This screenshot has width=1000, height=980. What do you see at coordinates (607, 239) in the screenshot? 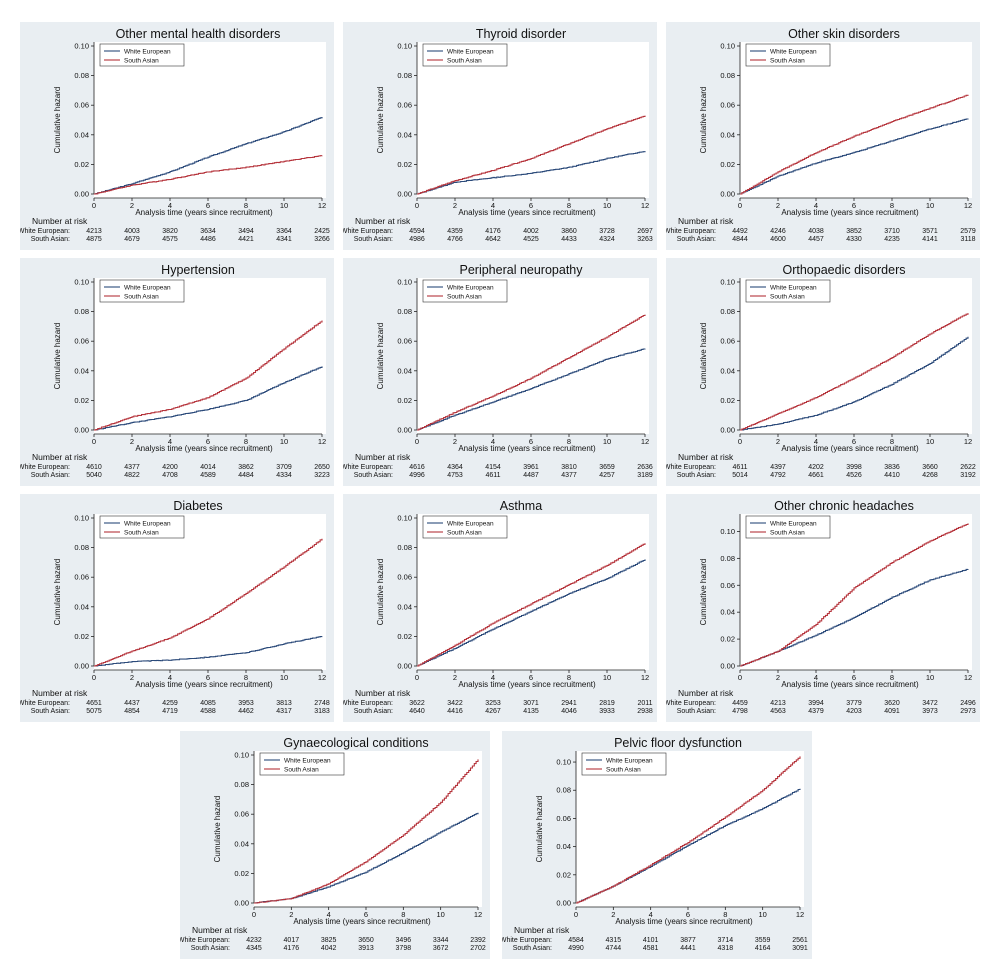
I see `risk-count: 4324` at bounding box center [607, 239].